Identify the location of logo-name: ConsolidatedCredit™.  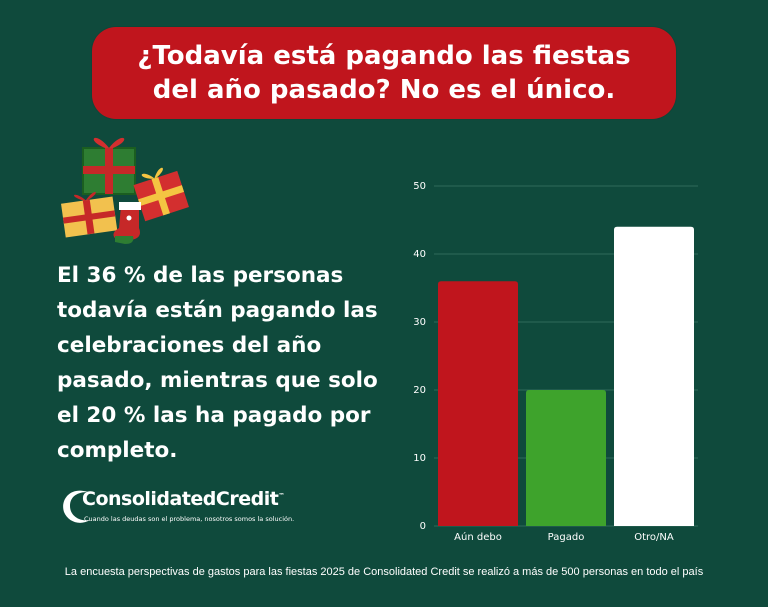
(183, 499).